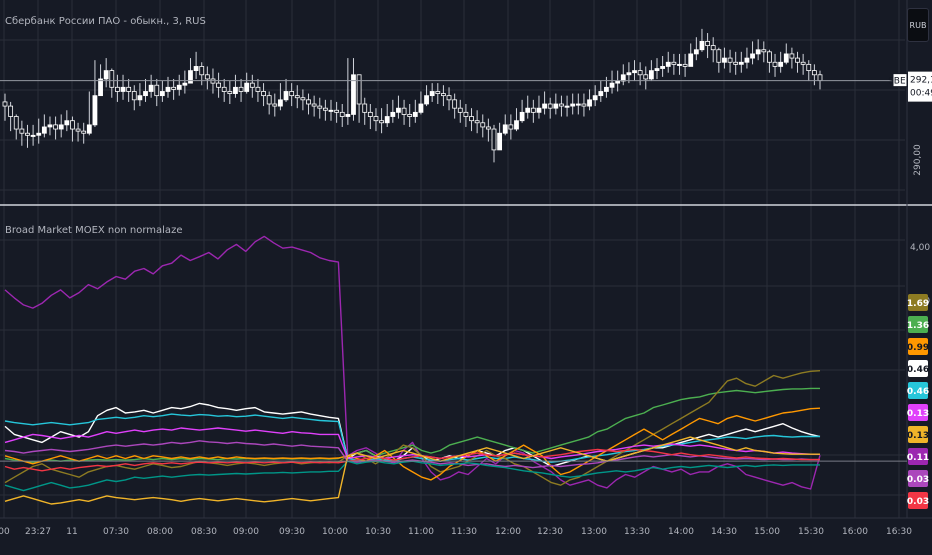 The image size is (932, 555). What do you see at coordinates (918, 458) in the screenshot?
I see `series-value-label: 0.11` at bounding box center [918, 458].